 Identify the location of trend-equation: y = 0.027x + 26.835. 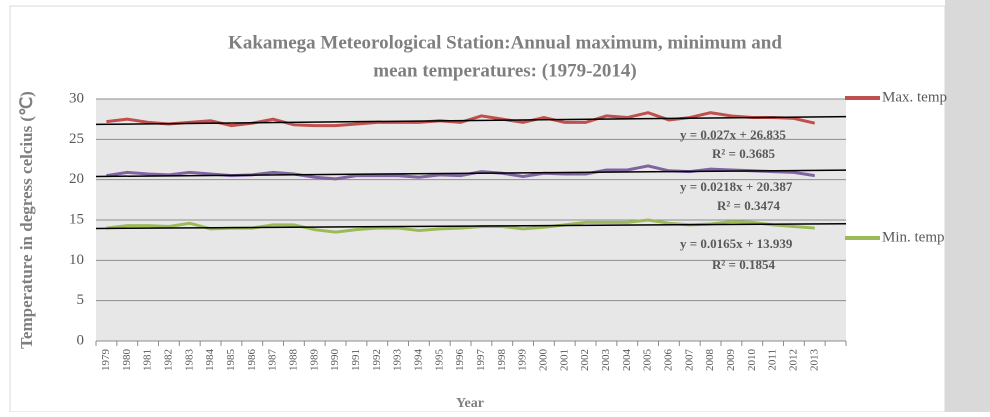
(733, 134).